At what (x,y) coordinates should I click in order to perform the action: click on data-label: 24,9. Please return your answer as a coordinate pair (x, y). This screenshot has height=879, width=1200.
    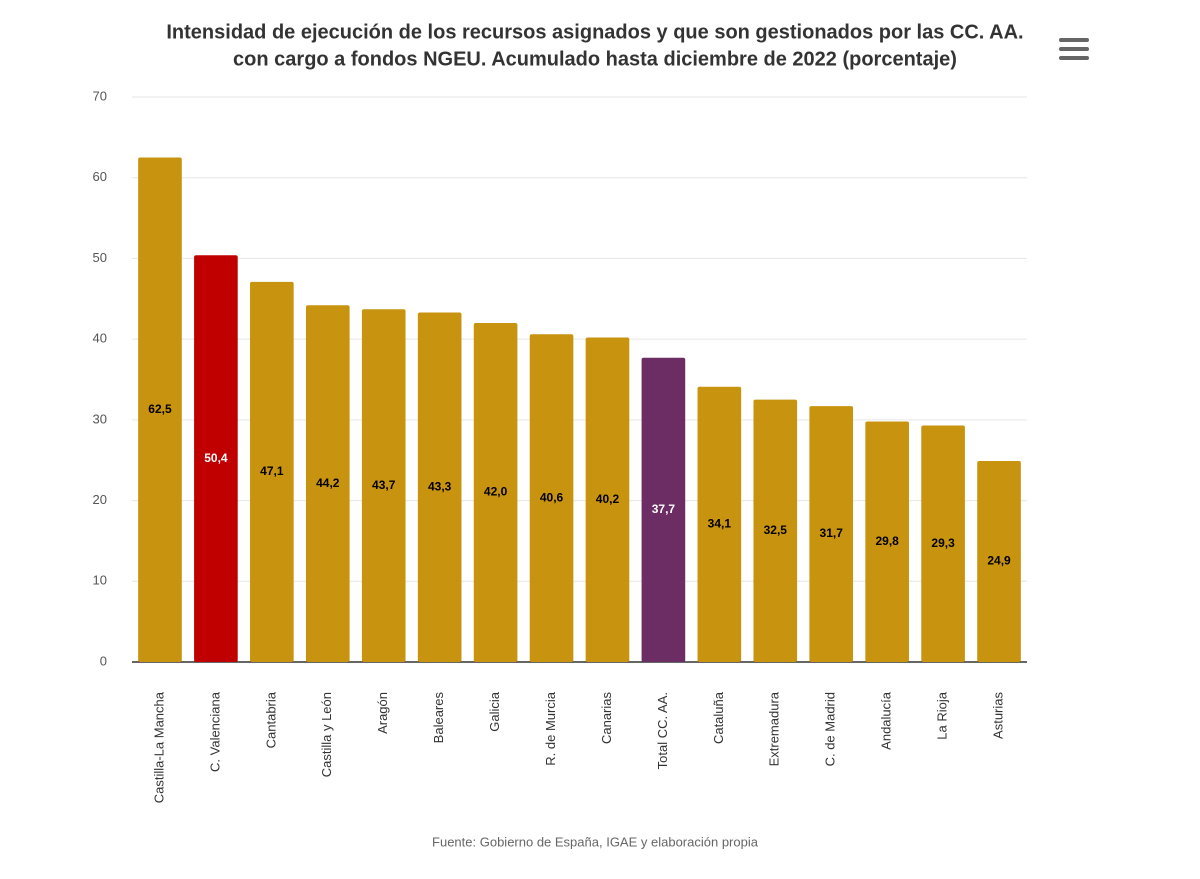
    Looking at the image, I should click on (999, 561).